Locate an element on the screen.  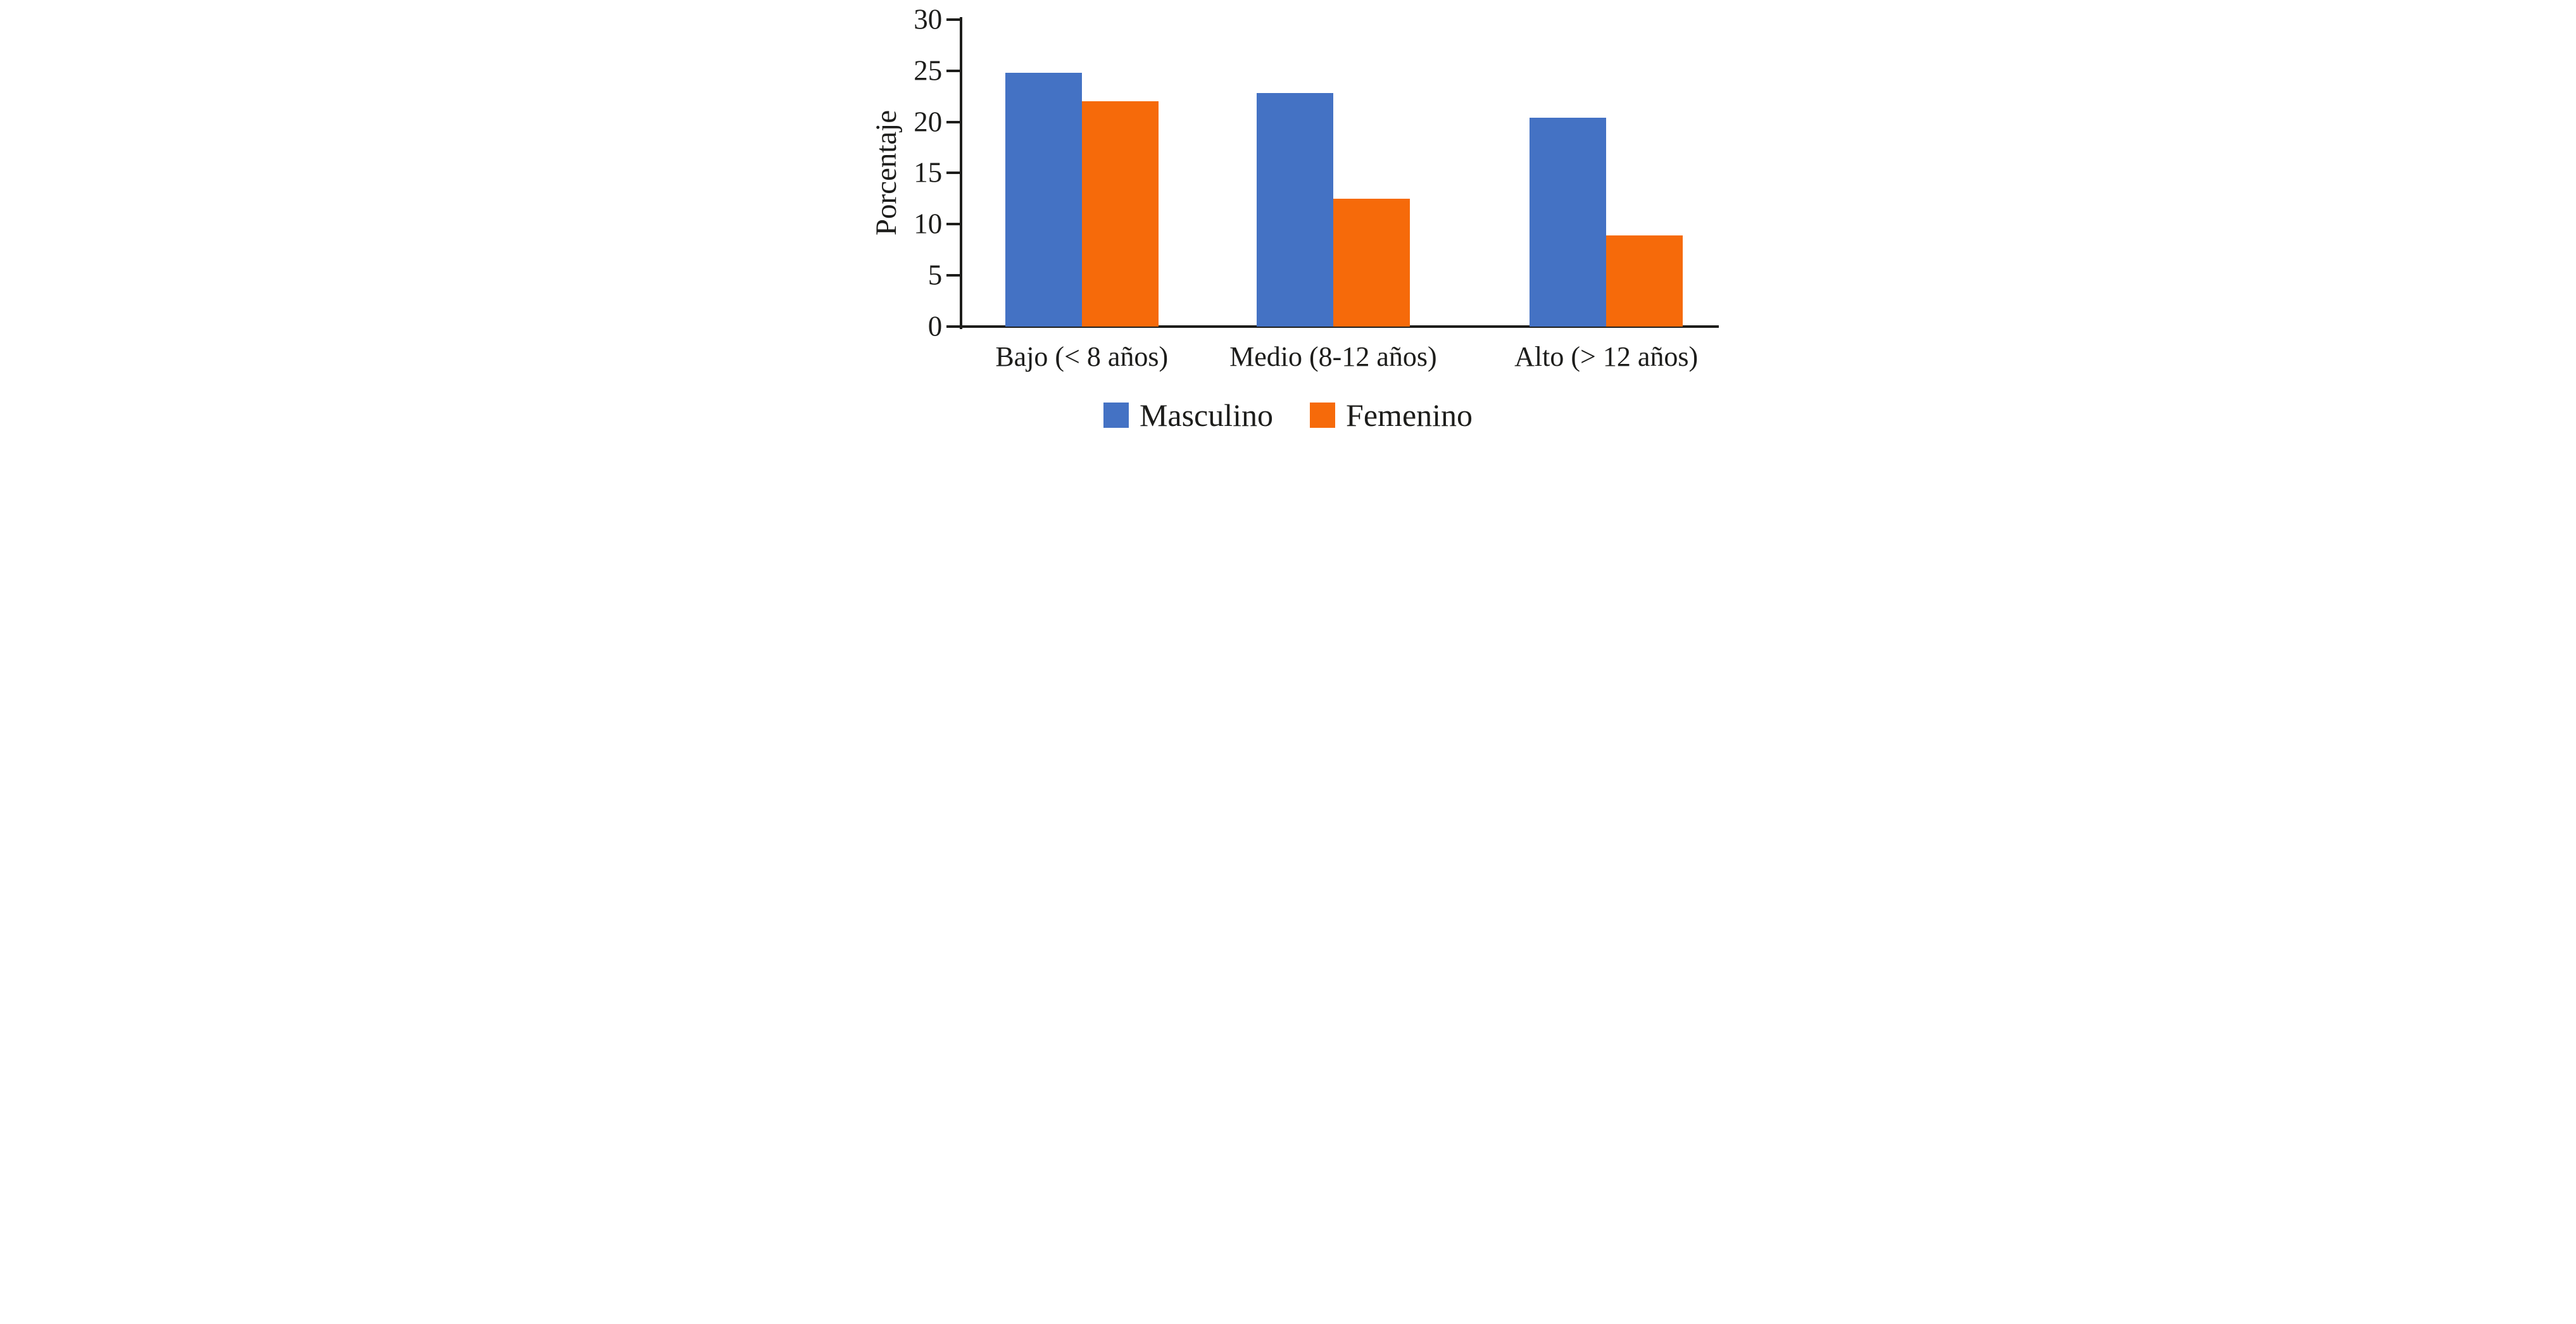
legend-swatch-masculino is located at coordinates (1116, 416).